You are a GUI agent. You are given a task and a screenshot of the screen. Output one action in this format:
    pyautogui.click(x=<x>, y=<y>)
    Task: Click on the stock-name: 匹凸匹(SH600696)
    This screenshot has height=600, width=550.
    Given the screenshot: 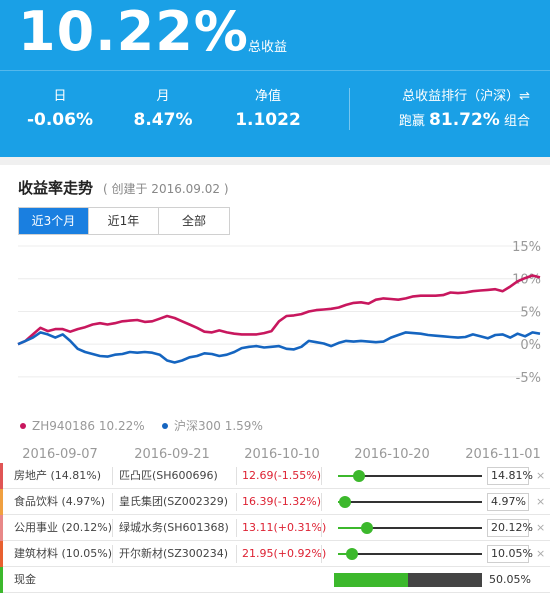 What is the action you would take?
    pyautogui.click(x=168, y=475)
    